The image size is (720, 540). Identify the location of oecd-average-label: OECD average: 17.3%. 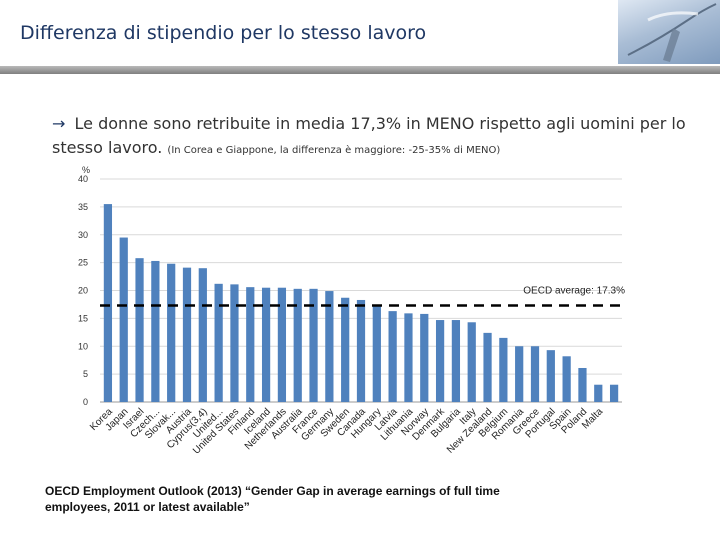
(574, 290).